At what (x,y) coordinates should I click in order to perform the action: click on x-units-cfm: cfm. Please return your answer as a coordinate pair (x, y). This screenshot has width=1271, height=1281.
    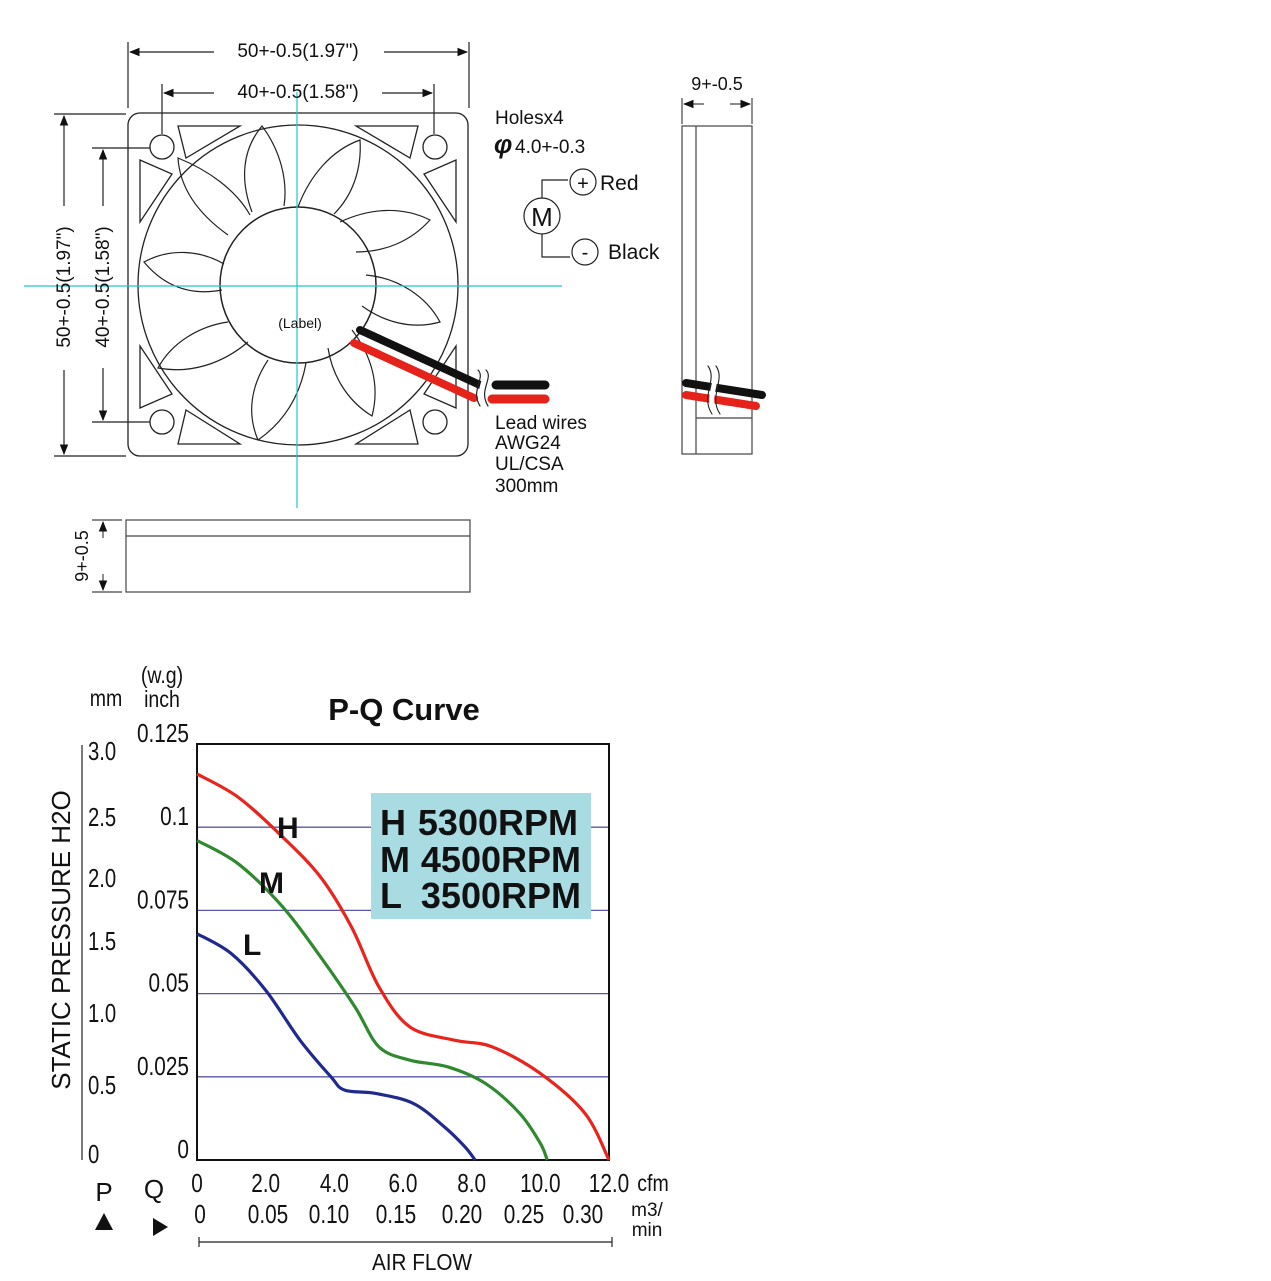
    Looking at the image, I should click on (652, 1184).